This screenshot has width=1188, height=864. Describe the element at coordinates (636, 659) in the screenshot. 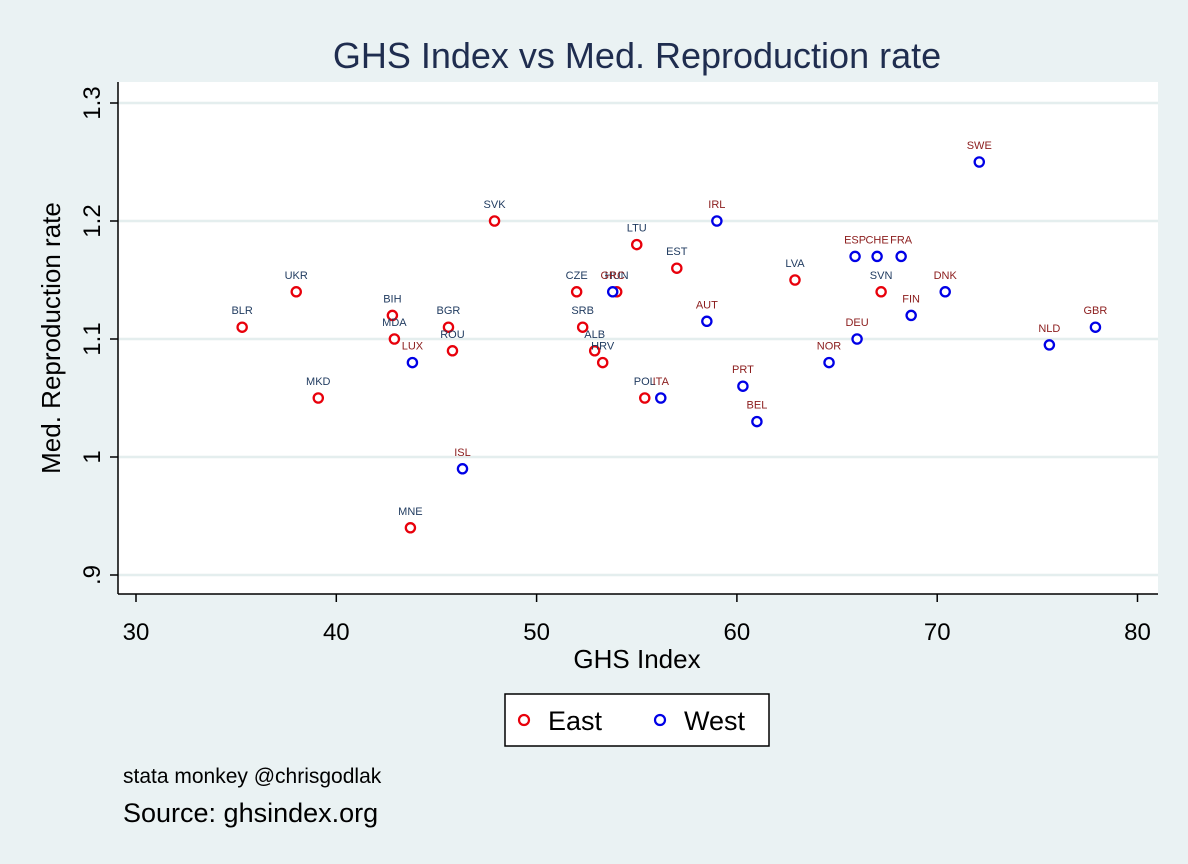

I see `x-axis-title: GHS Index` at that location.